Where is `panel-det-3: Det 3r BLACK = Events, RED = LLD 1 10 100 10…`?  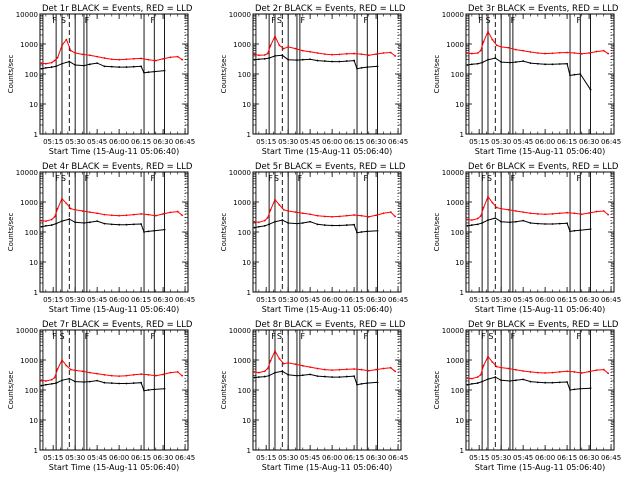 panel-det-3: Det 3r BLACK = Events, RED = LLD 1 10 100 10… is located at coordinates (527, 80).